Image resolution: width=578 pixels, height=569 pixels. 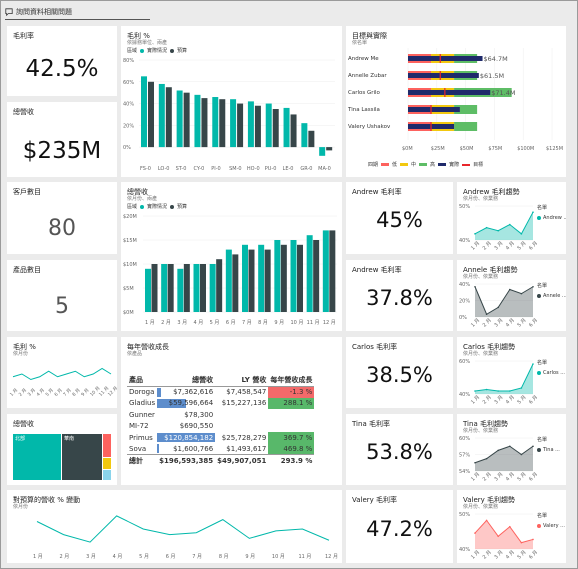 What do you see at coordinates (395, 165) in the screenshot?
I see `legend-item: 低` at bounding box center [395, 165].